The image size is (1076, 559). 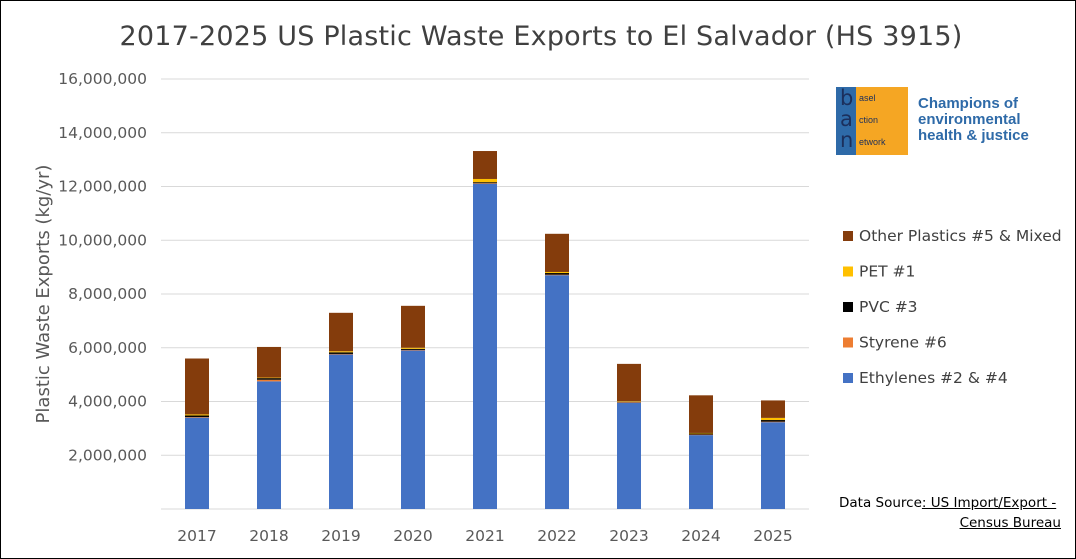 What do you see at coordinates (556, 536) in the screenshot?
I see `x-tick-label: 2022` at bounding box center [556, 536].